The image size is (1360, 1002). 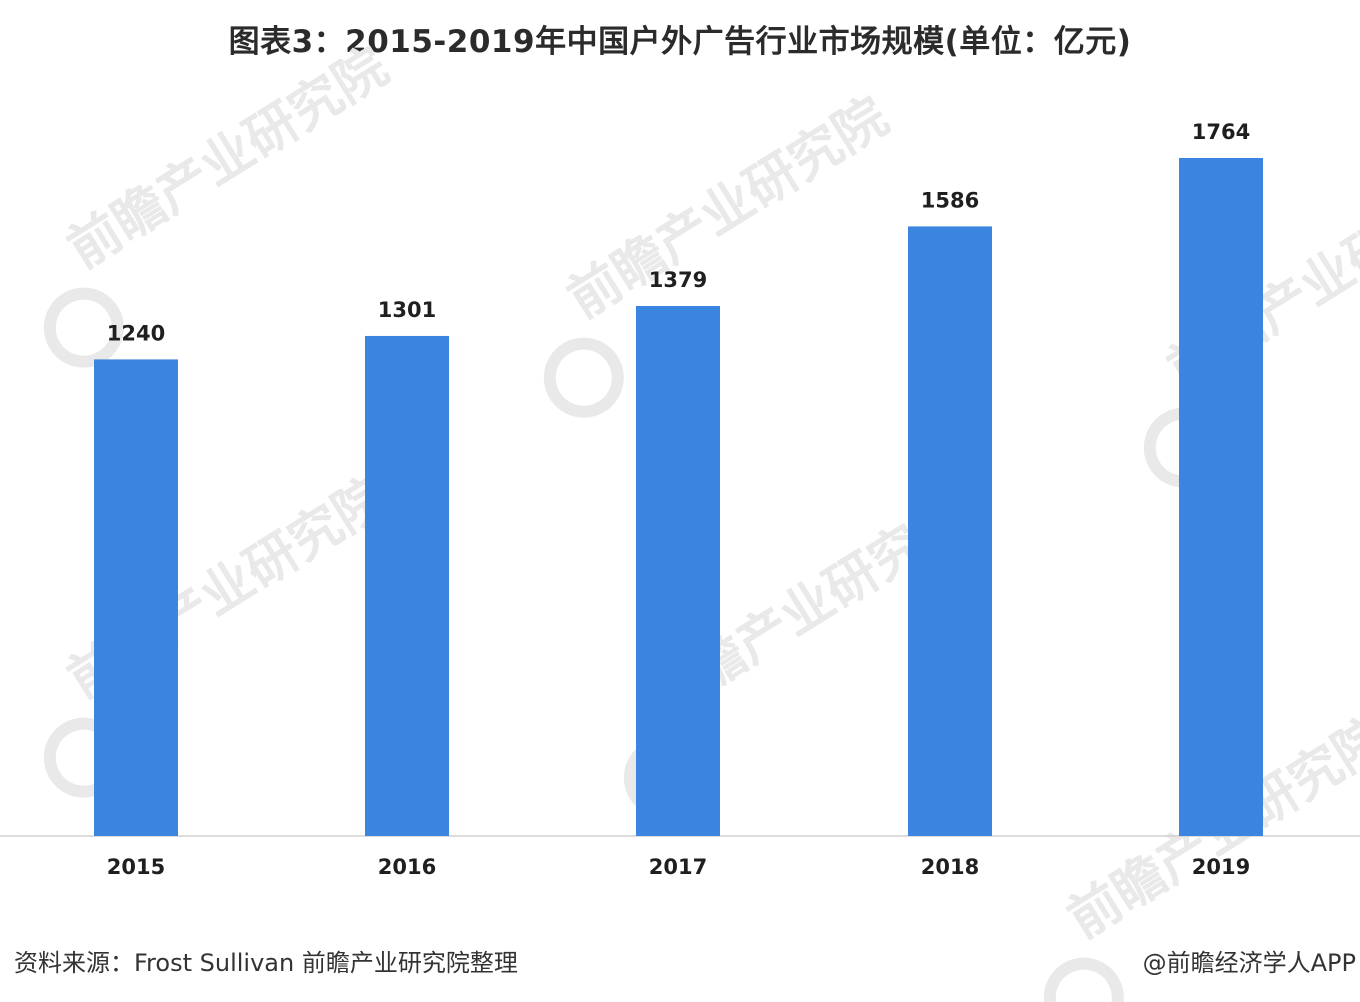 I want to click on x-tick-label-2016: 2016, so click(x=407, y=867).